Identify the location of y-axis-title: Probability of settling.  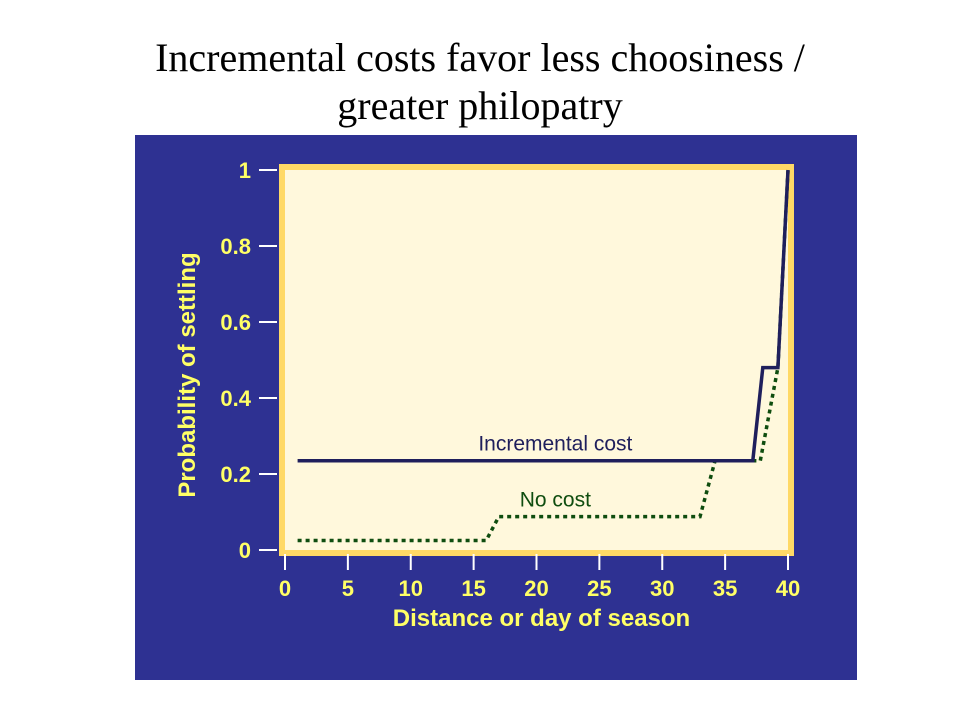
(187, 374).